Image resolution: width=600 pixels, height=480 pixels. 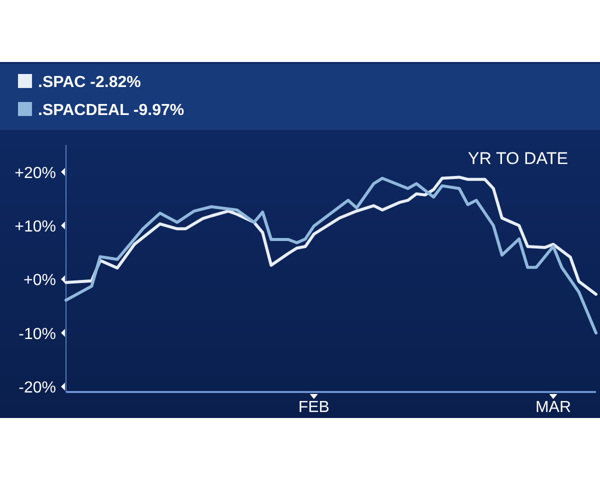 What do you see at coordinates (35, 227) in the screenshot?
I see `y-tick-label: +10%` at bounding box center [35, 227].